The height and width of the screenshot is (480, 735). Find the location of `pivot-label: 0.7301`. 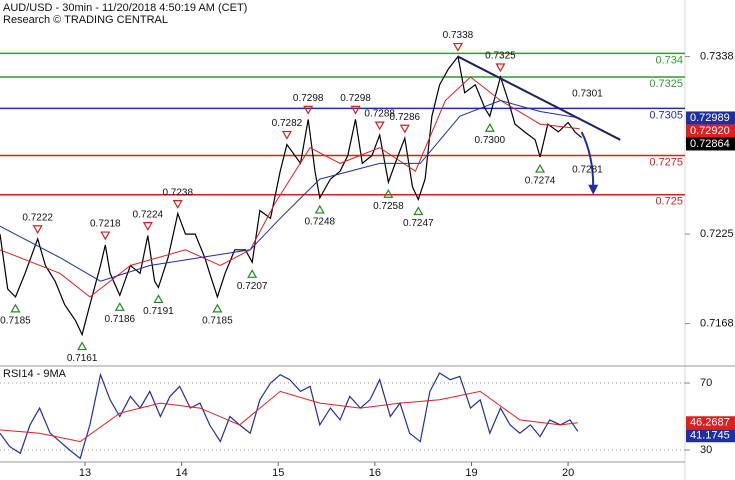

pivot-label: 0.7301 is located at coordinates (587, 93).